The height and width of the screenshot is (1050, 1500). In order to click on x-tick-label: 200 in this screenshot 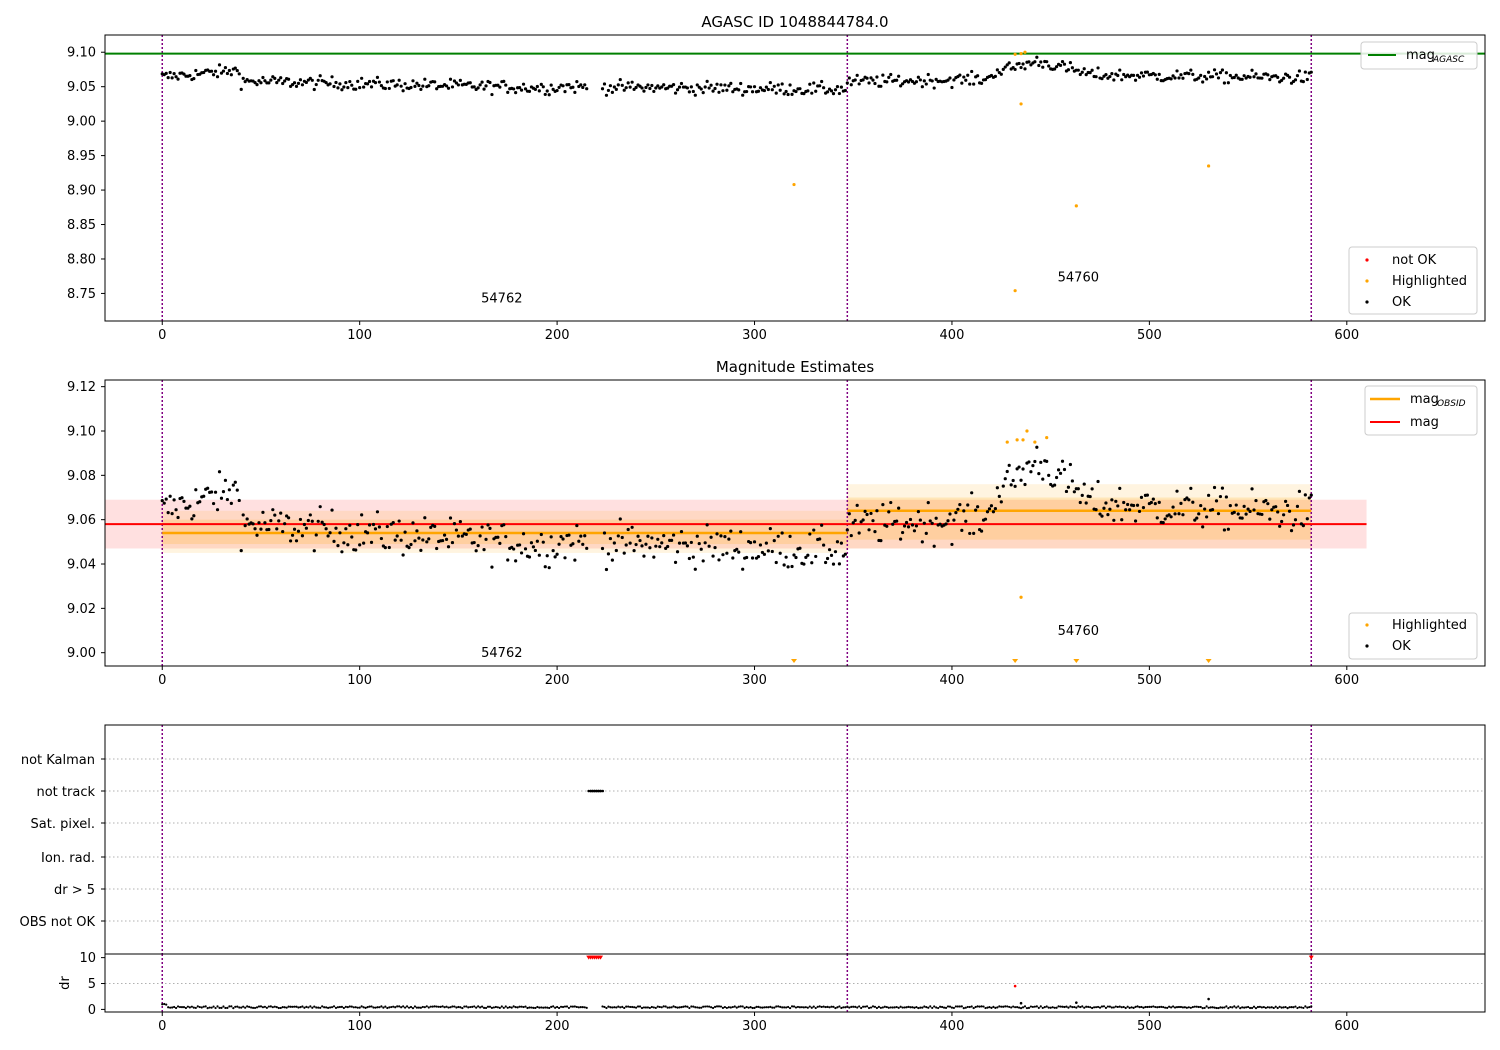, I will do `click(557, 680)`.